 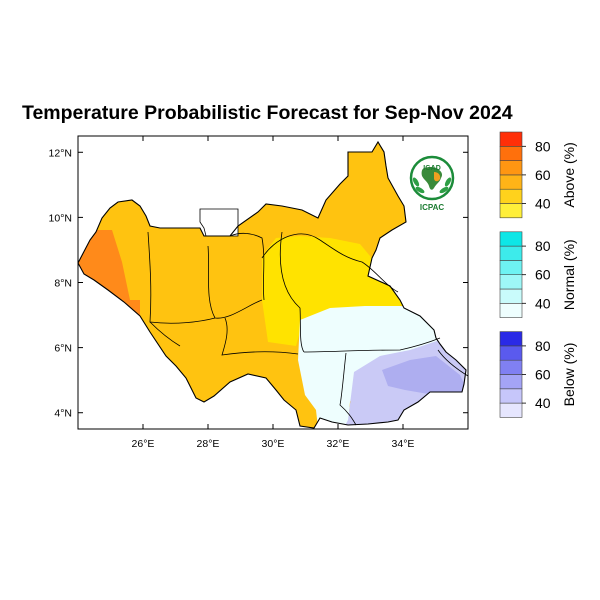 I want to click on legend-group: 40 60 80 Below (%), so click(x=538, y=374).